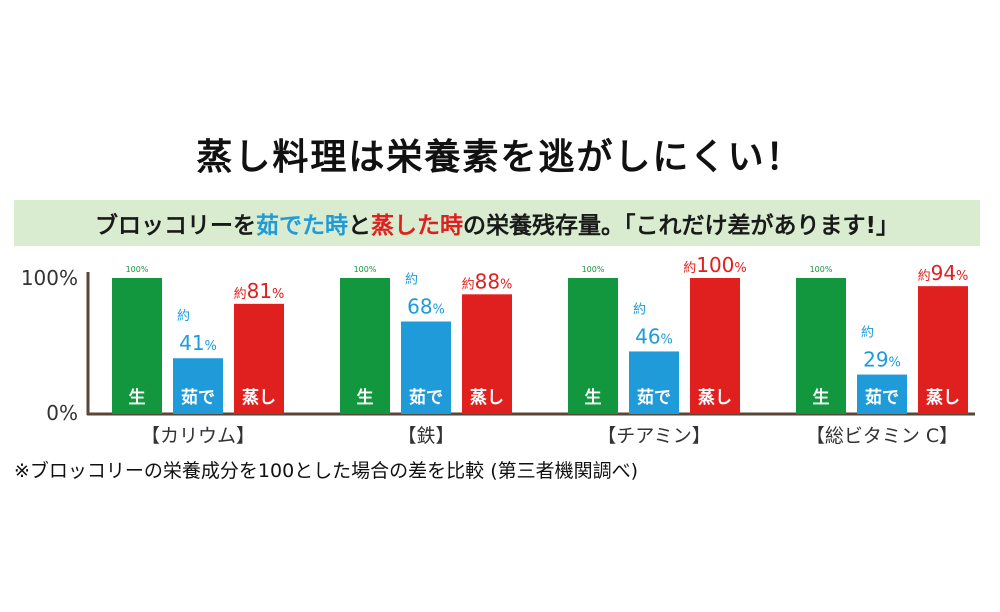  What do you see at coordinates (654, 336) in the screenshot?
I see `data-label: 46%` at bounding box center [654, 336].